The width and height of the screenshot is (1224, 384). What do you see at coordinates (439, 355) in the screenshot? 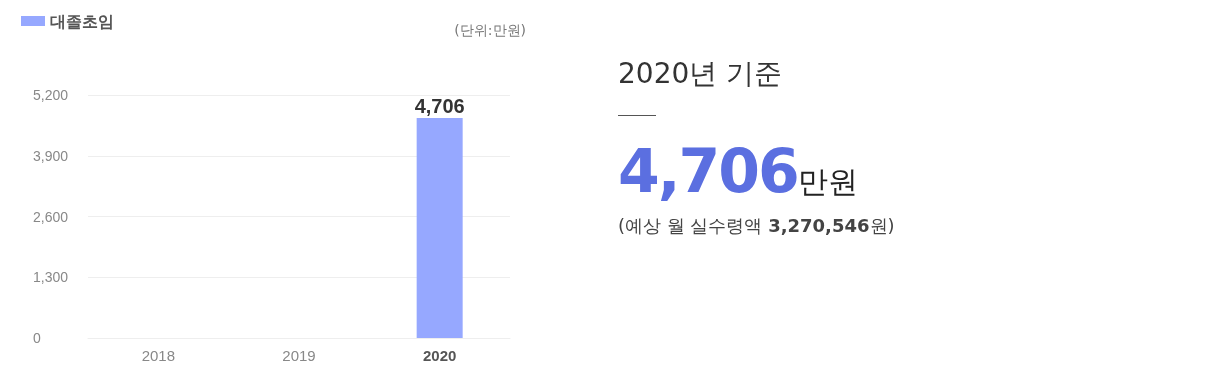
I see `x-tick-label: 2020` at bounding box center [439, 355].